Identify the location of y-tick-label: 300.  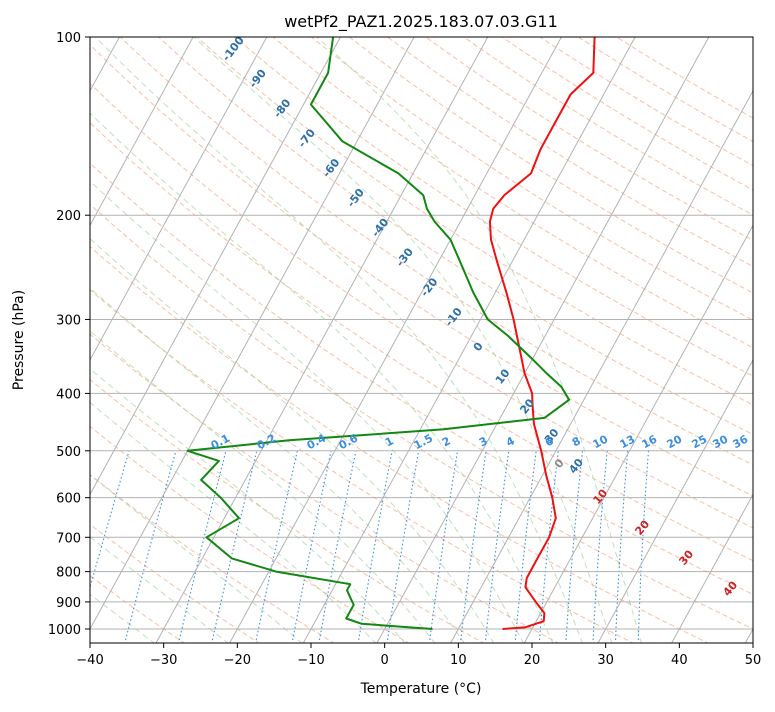
(68, 320).